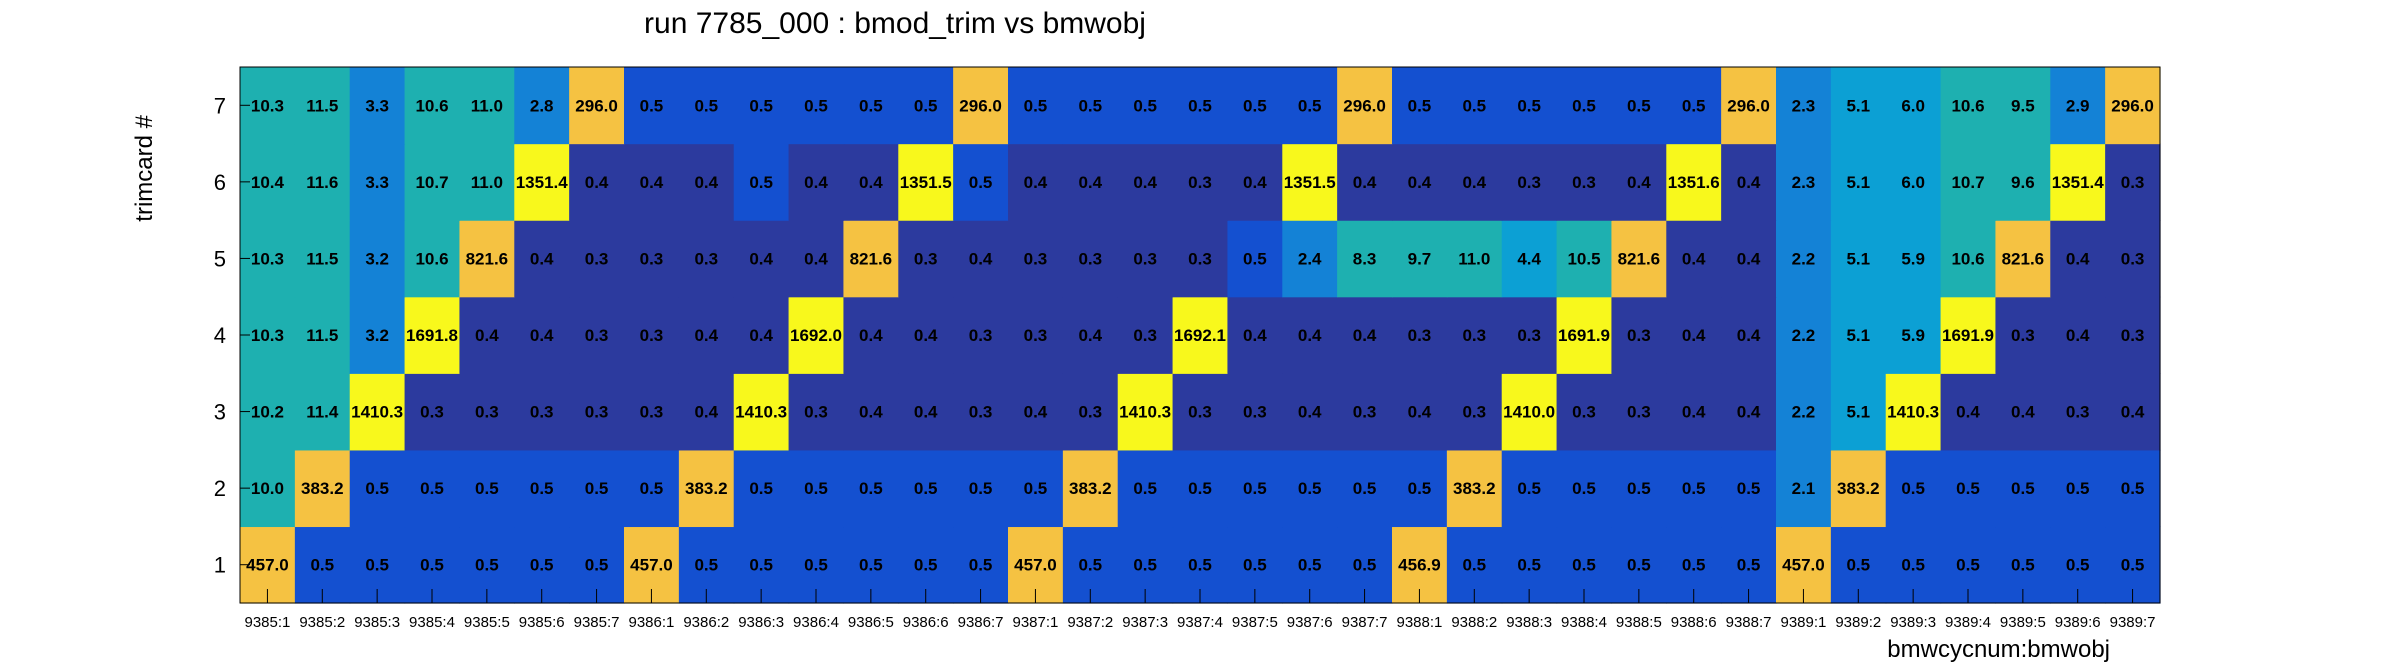 The height and width of the screenshot is (672, 2396). What do you see at coordinates (542, 182) in the screenshot?
I see `cell-value-label: 1351.4` at bounding box center [542, 182].